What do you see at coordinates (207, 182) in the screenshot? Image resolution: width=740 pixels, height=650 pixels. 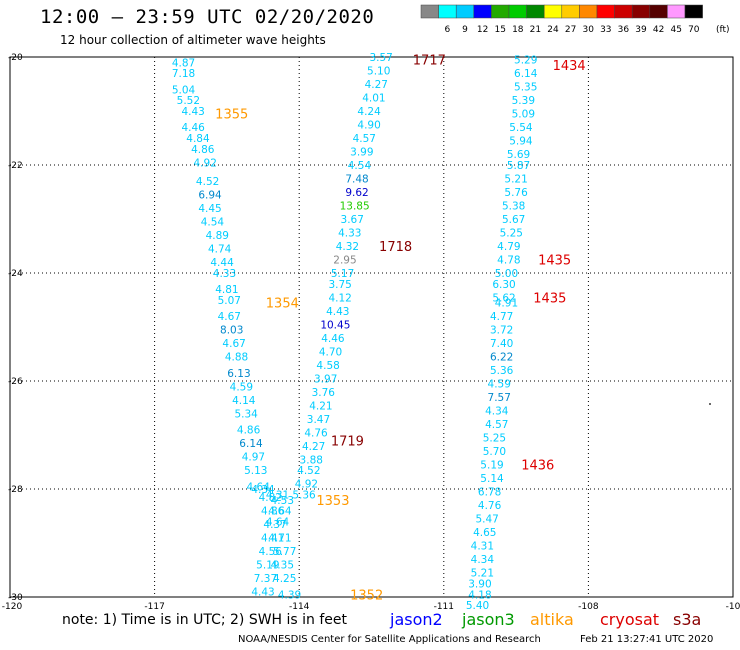 I see `wave-height-point-altika: 4.52` at bounding box center [207, 182].